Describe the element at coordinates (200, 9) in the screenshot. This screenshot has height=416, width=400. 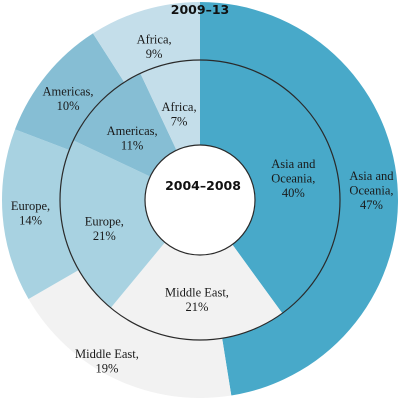
I see `outer-ring-title: 2009–13` at that location.